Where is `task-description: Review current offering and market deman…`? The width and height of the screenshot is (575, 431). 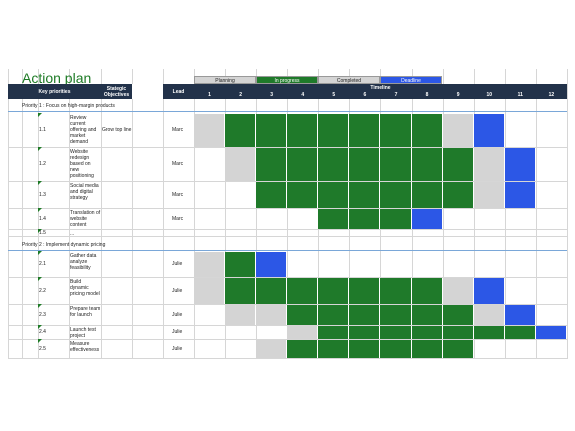
task-description: Review current offering and market deman… is located at coordinates (83, 130).